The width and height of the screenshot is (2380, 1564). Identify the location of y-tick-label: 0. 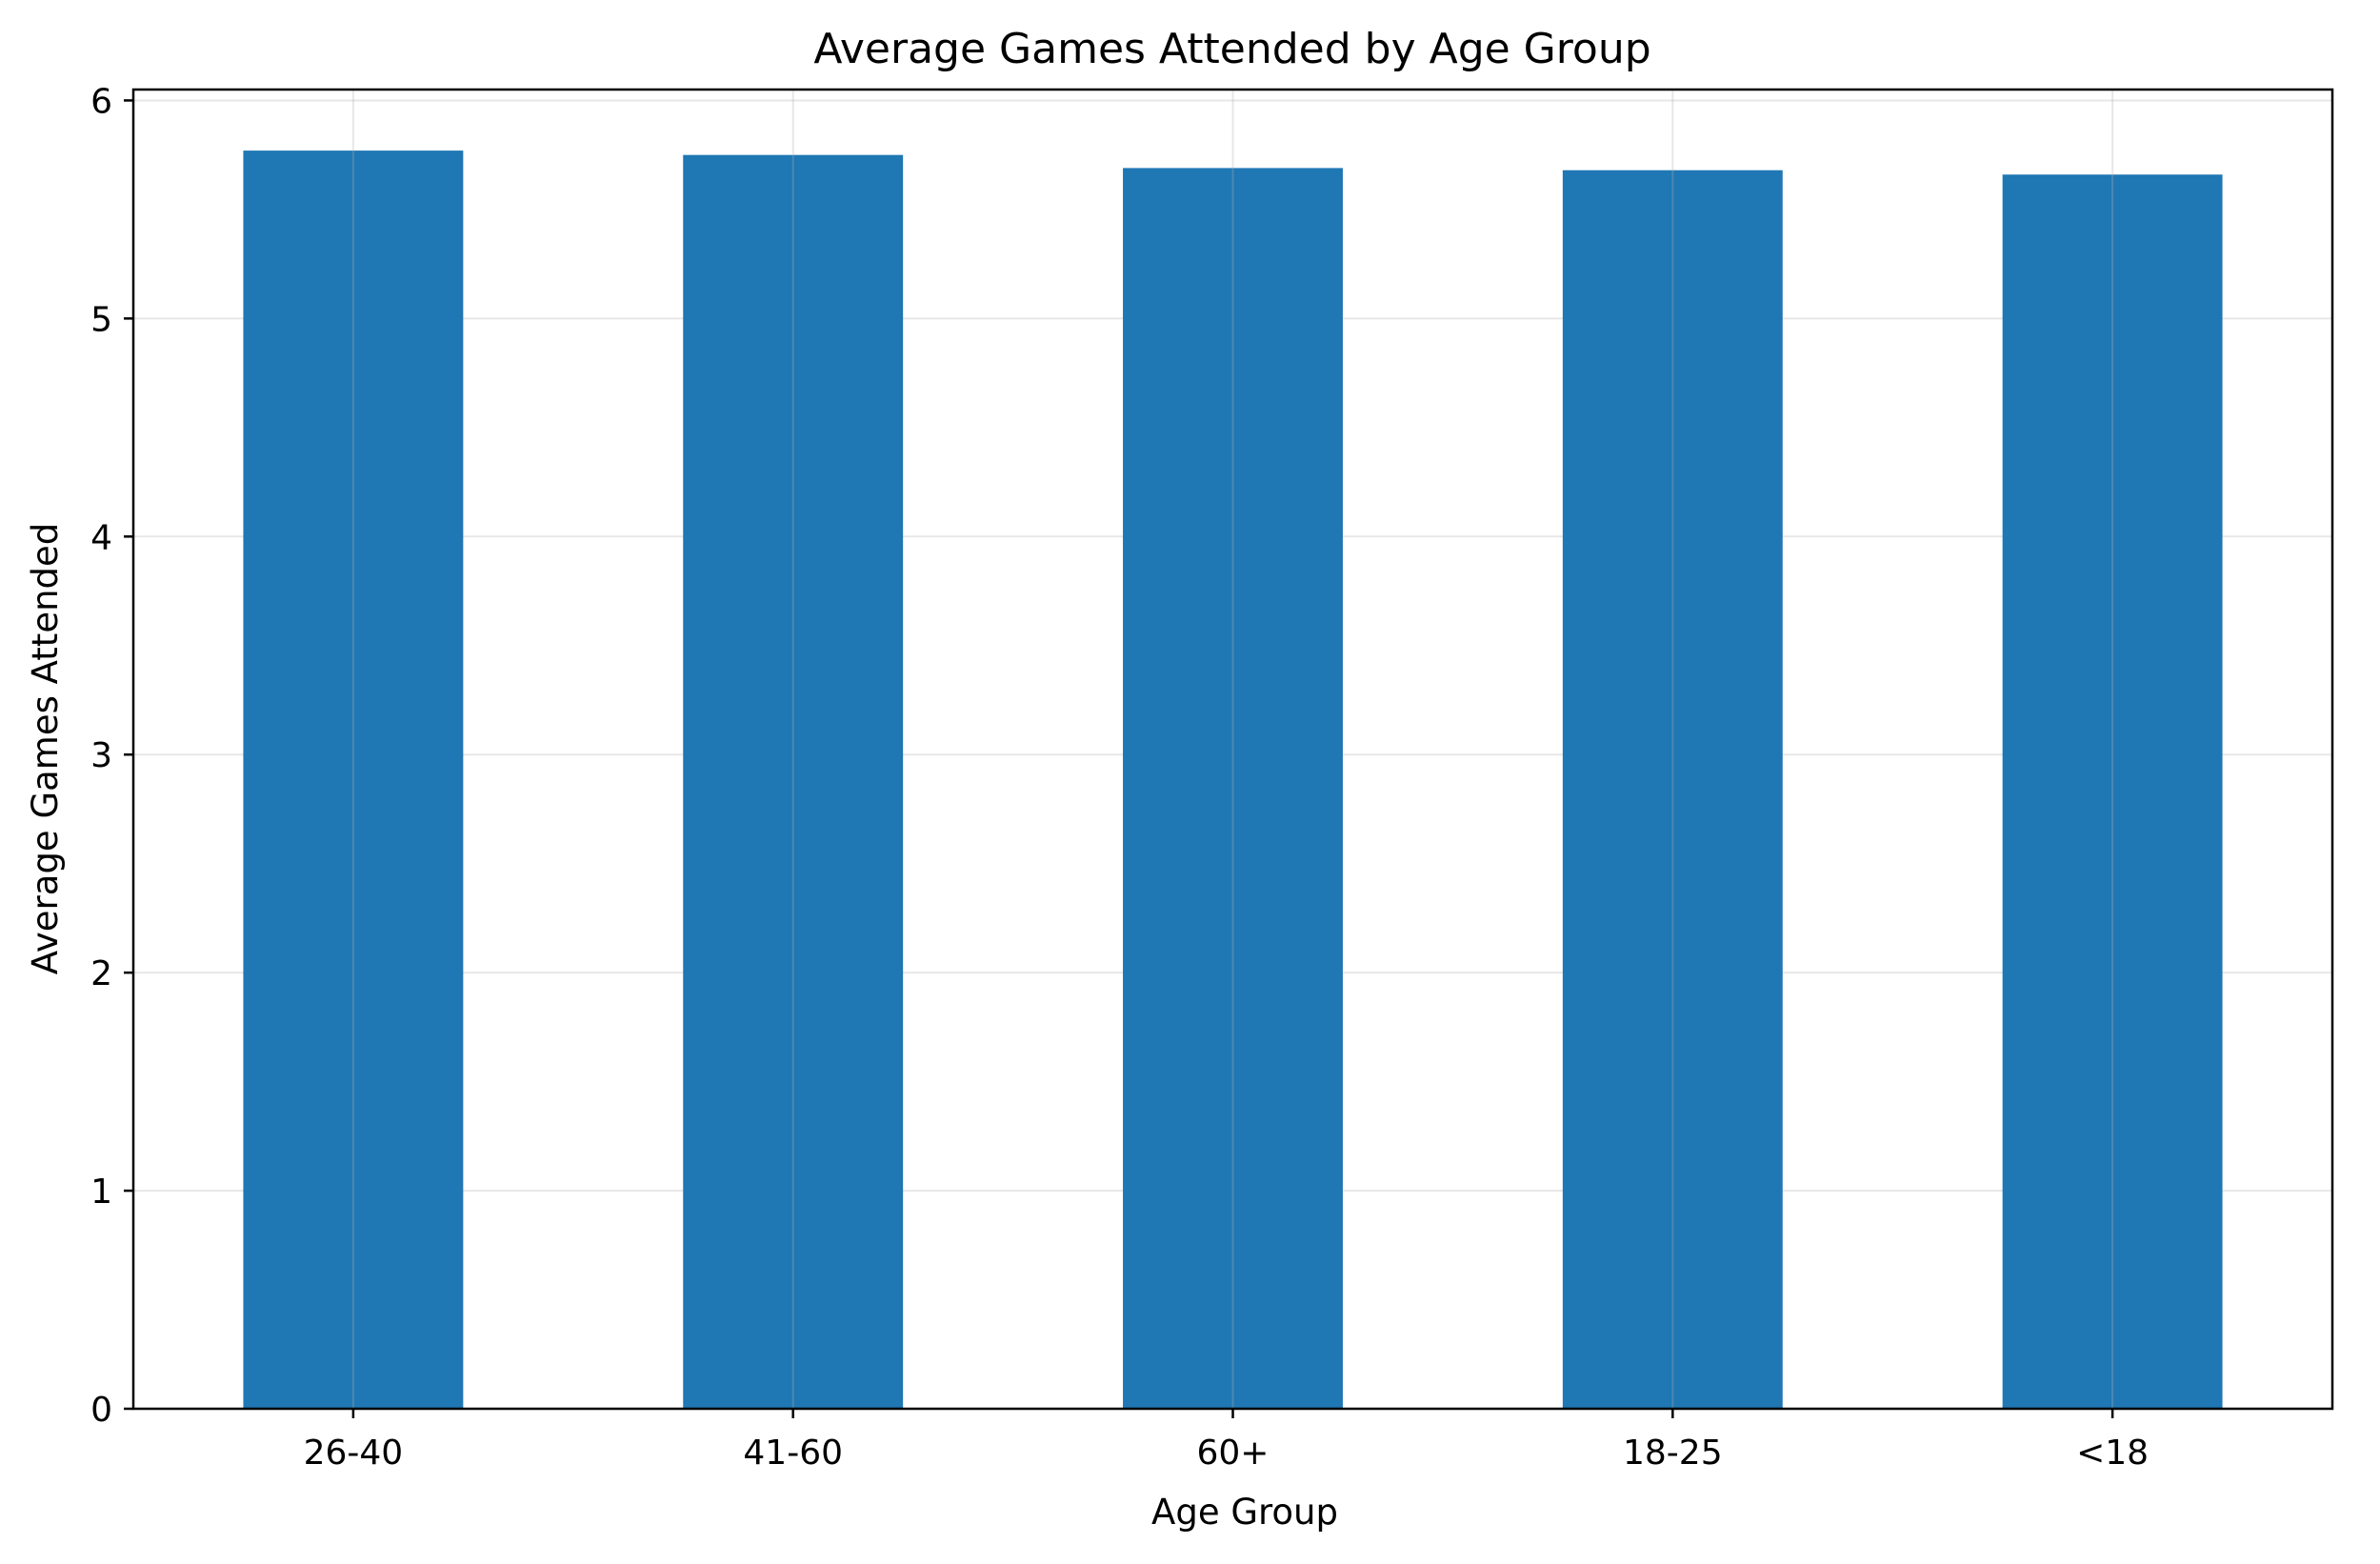
(101, 1411).